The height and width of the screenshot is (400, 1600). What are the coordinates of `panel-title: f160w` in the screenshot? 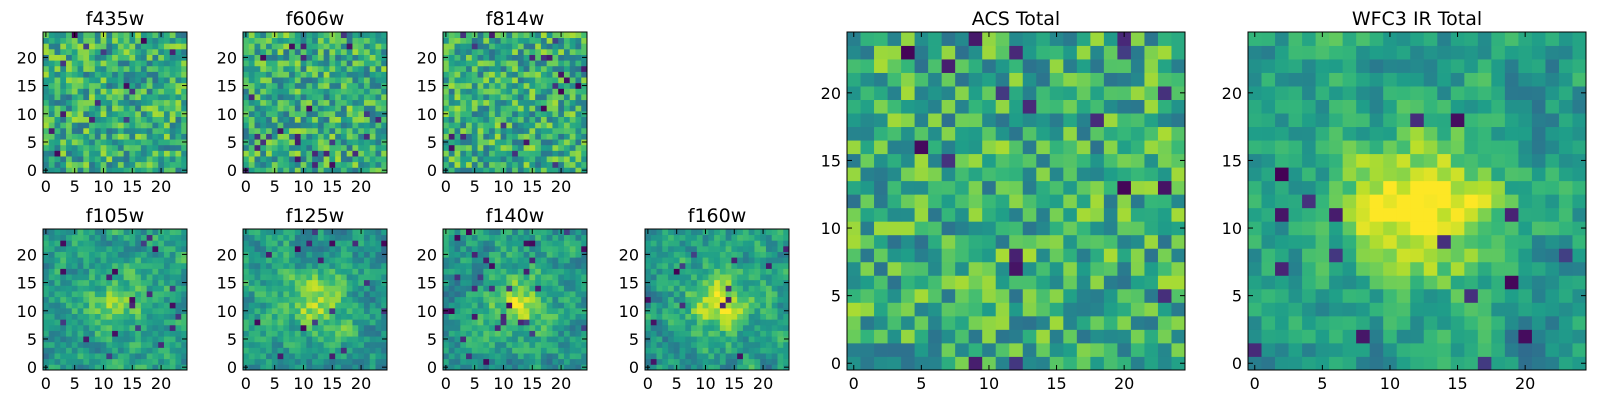 It's located at (717, 216).